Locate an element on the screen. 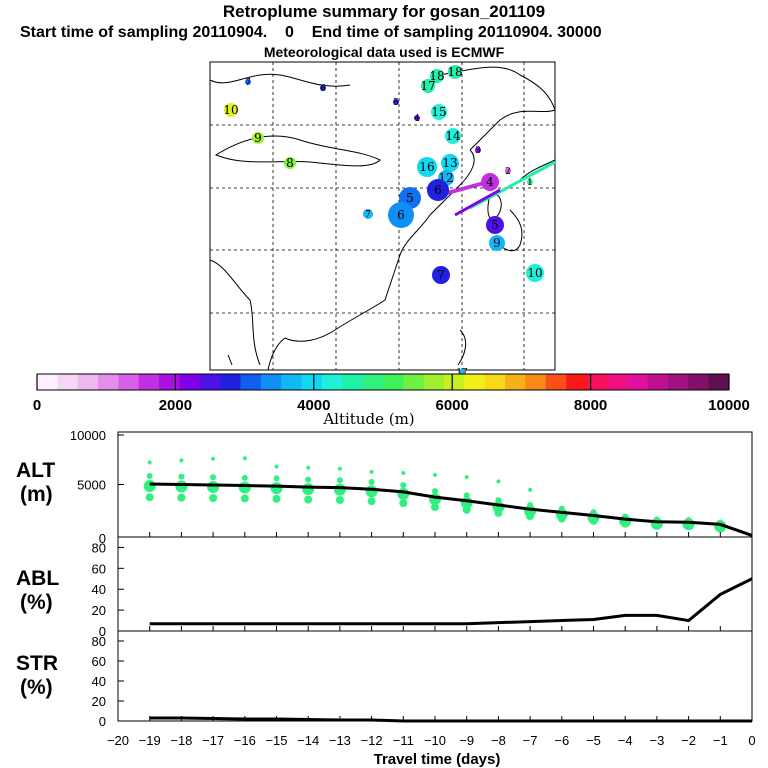 This screenshot has height=768, width=768. map-point: 4 is located at coordinates (490, 182).